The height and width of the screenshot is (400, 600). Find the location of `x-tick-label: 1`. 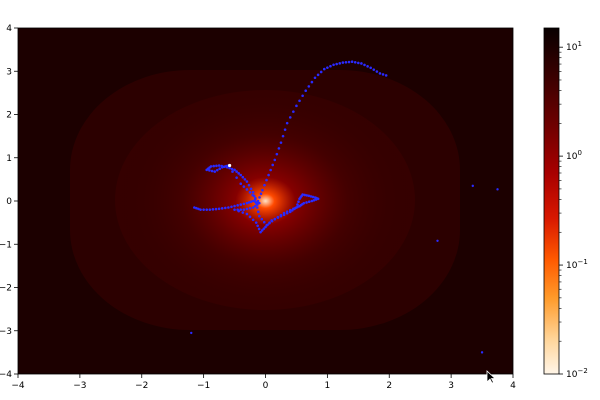

x-tick-label: 1 is located at coordinates (328, 386).